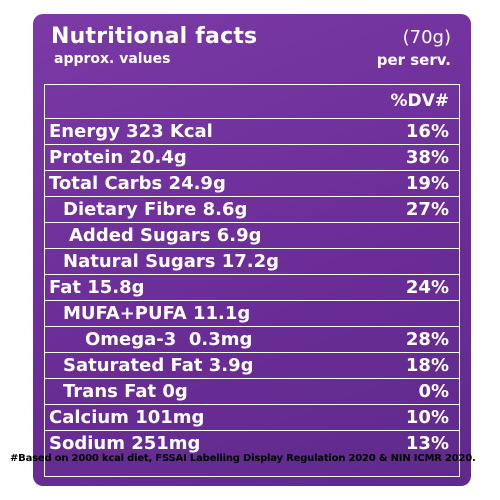 This screenshot has height=500, width=500. I want to click on nutrient-label: Saturated Fat 3.9g, so click(158, 365).